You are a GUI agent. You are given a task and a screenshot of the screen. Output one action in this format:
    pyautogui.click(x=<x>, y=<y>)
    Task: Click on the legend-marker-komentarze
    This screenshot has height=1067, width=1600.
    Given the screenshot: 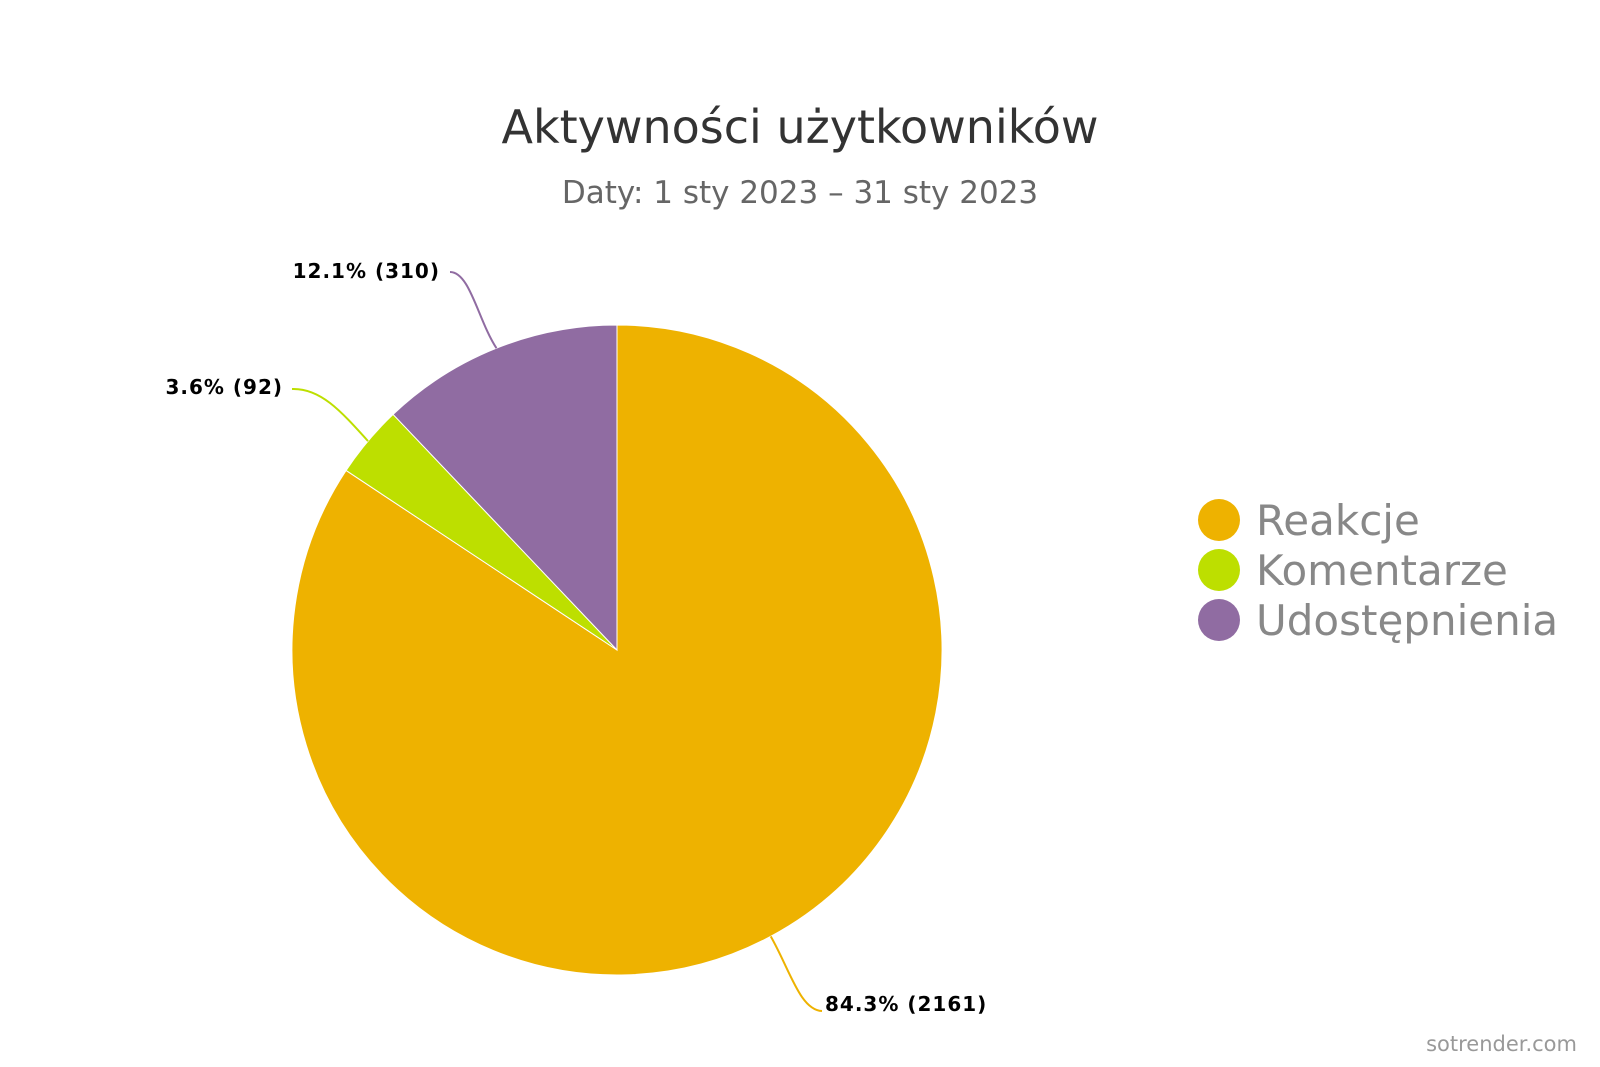 What is the action you would take?
    pyautogui.click(x=1219, y=570)
    